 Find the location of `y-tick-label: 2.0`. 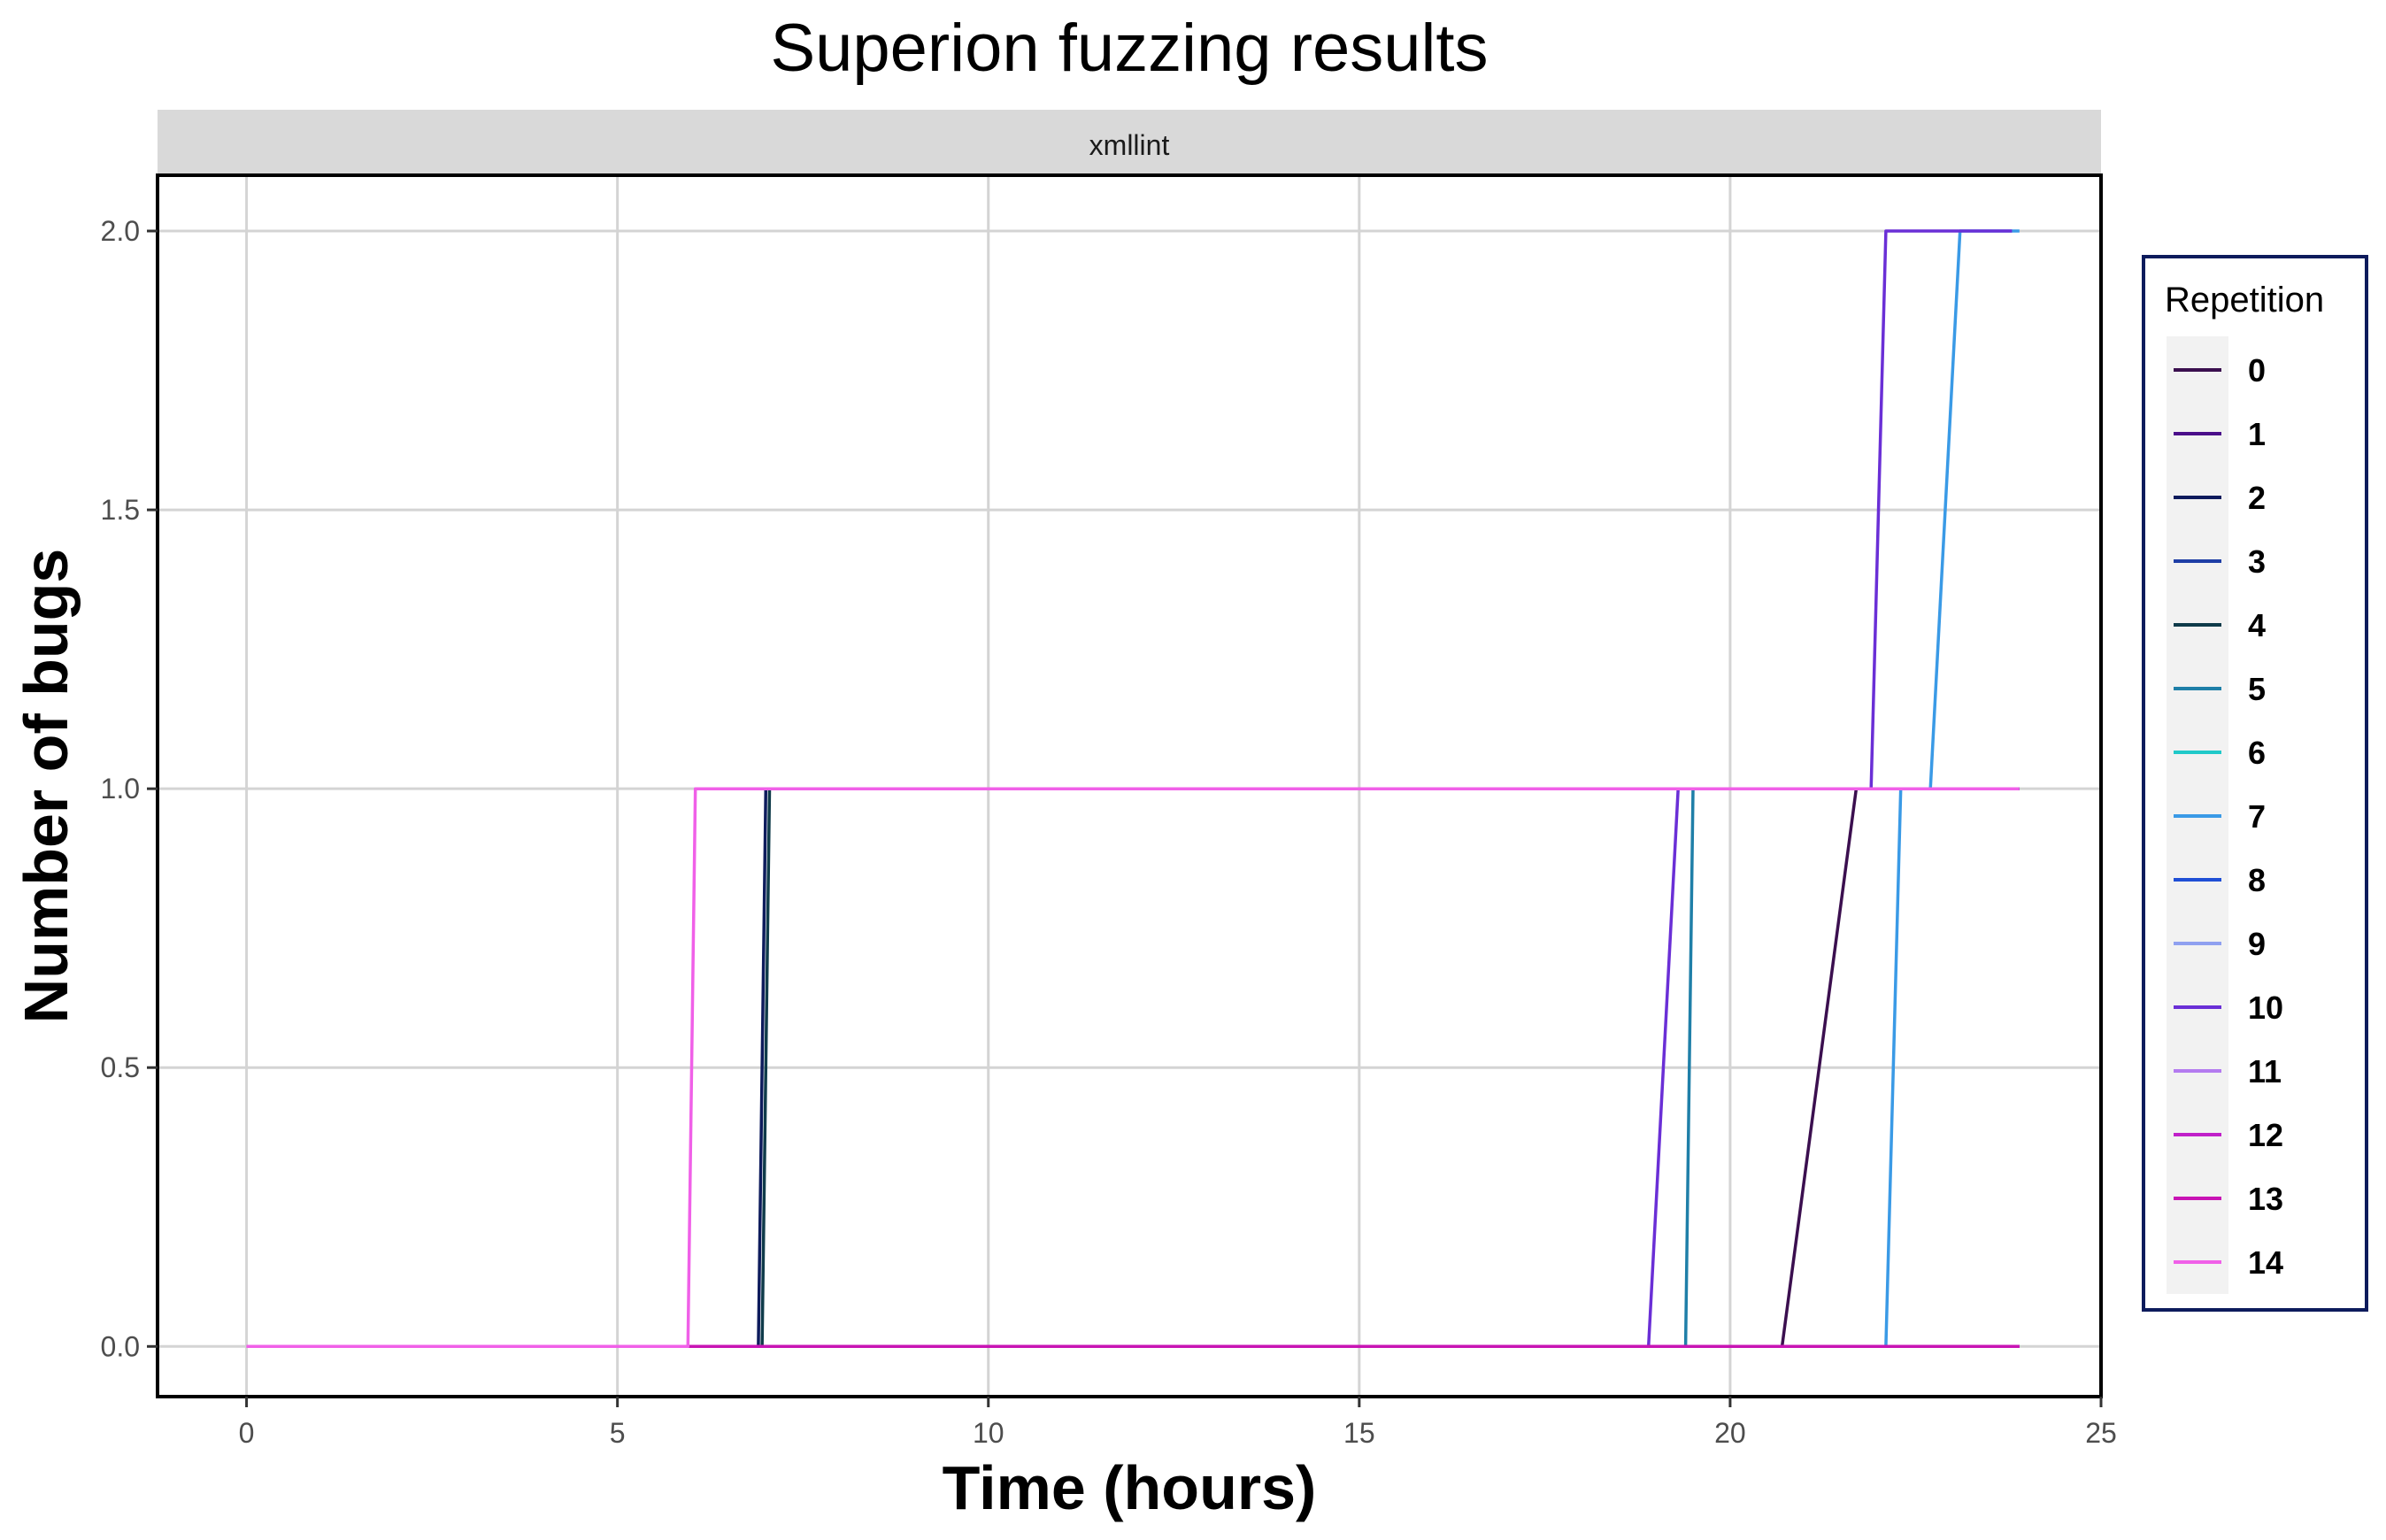

y-tick-label: 2.0 is located at coordinates (120, 231).